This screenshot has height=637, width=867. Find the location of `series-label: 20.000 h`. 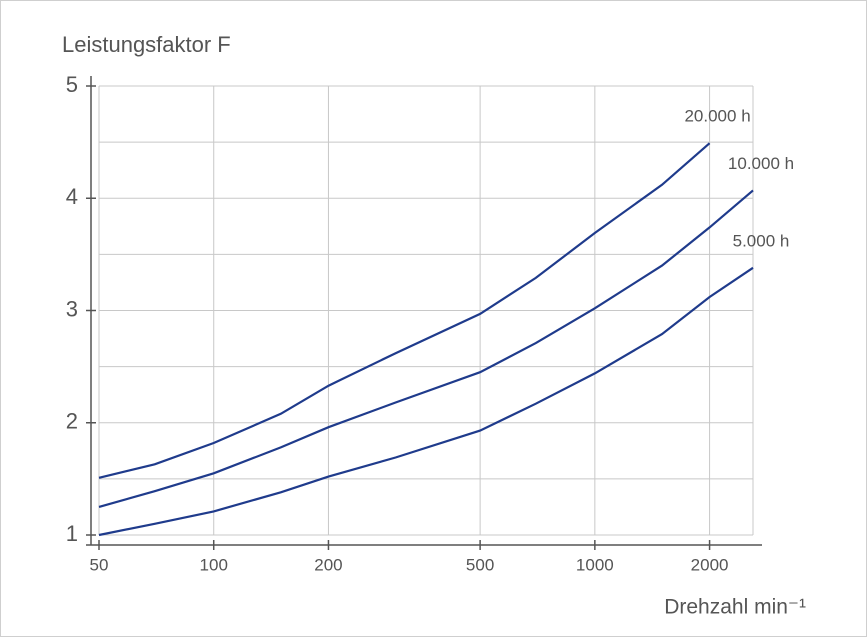

series-label: 20.000 h is located at coordinates (717, 116).